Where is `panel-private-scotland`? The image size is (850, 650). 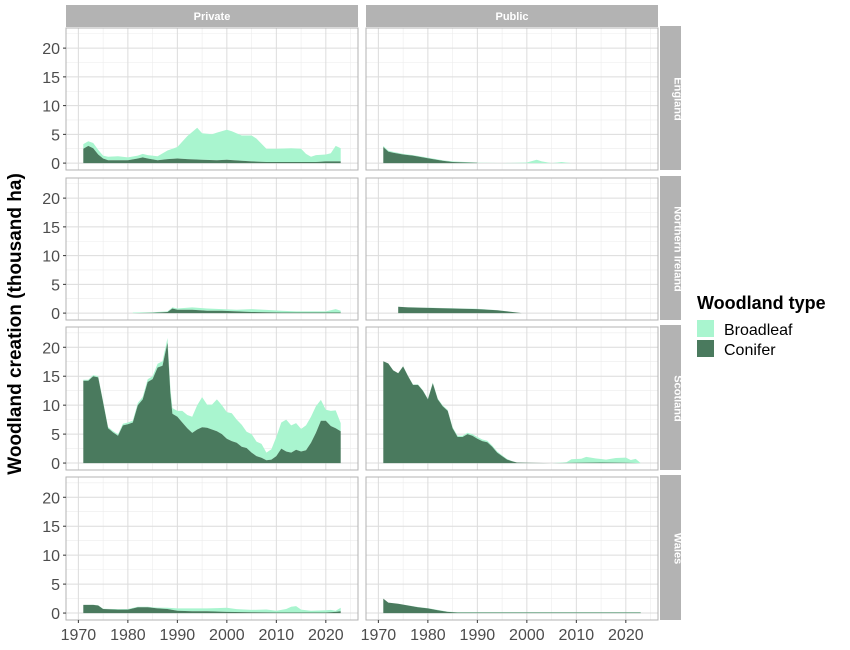 panel-private-scotland is located at coordinates (212, 398).